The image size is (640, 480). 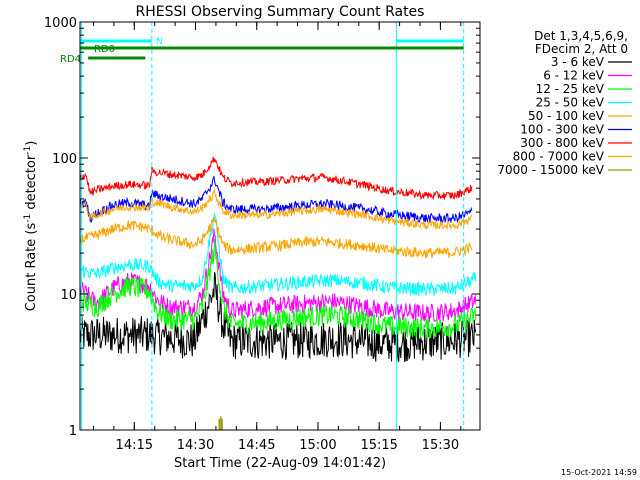 What do you see at coordinates (581, 36) in the screenshot?
I see `legend-header-line-1: Det 1,3,4,5,6,9,` at bounding box center [581, 36].